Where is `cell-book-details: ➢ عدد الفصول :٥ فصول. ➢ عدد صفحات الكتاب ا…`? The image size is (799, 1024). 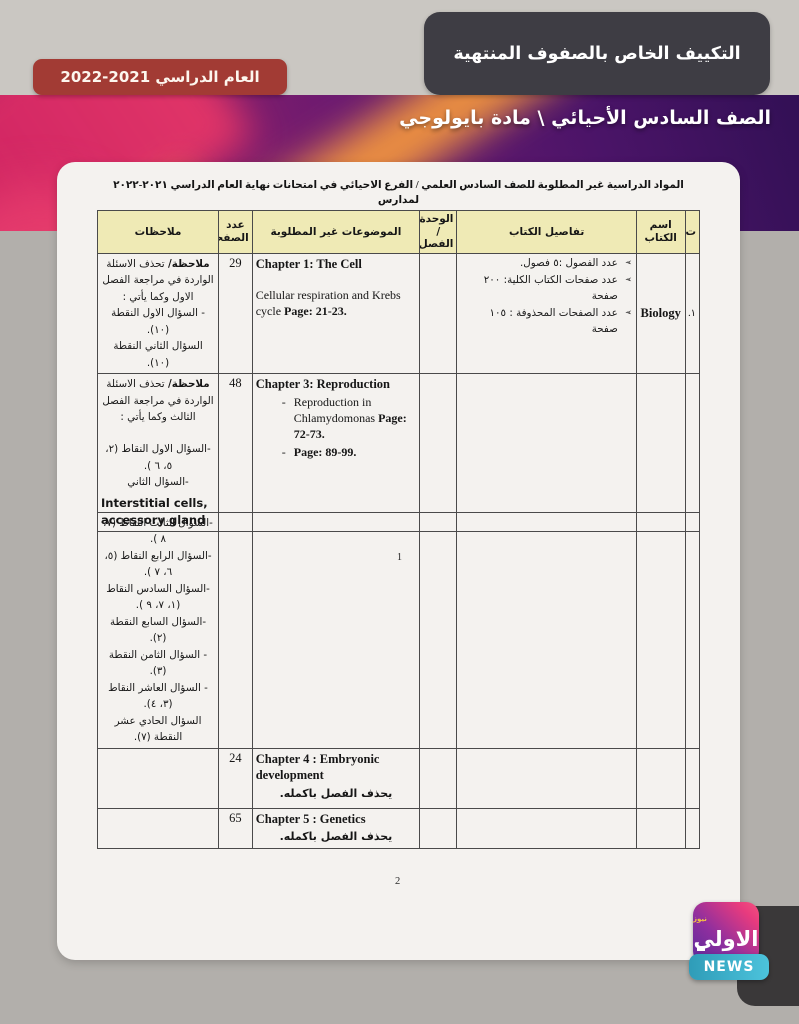
cell-book-details: ➢ عدد الفصول :٥ فصول. ➢ عدد صفحات الكتاب ا… is located at coordinates (546, 313).